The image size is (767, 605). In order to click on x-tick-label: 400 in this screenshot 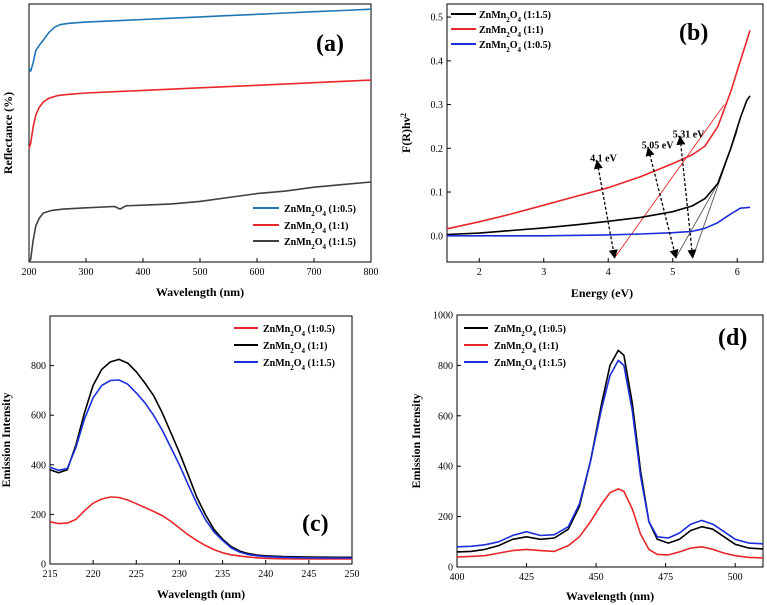, I will do `click(143, 272)`.